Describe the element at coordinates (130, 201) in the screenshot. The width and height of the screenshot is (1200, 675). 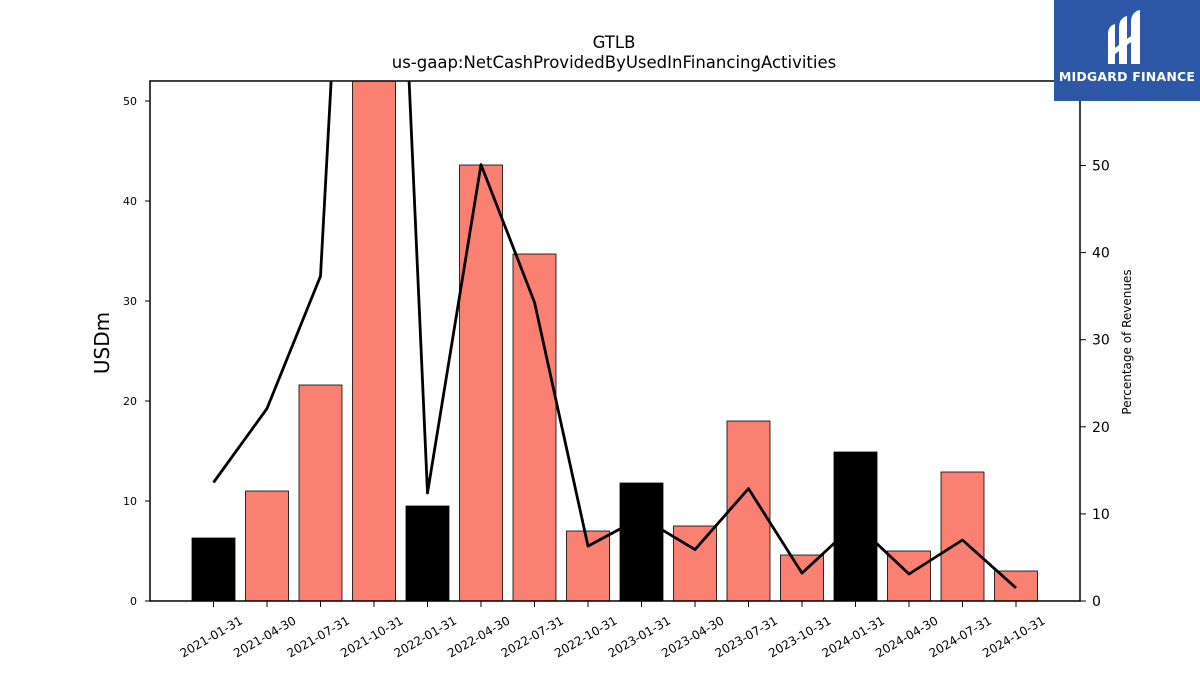
I see `y-tick-label: 40` at that location.